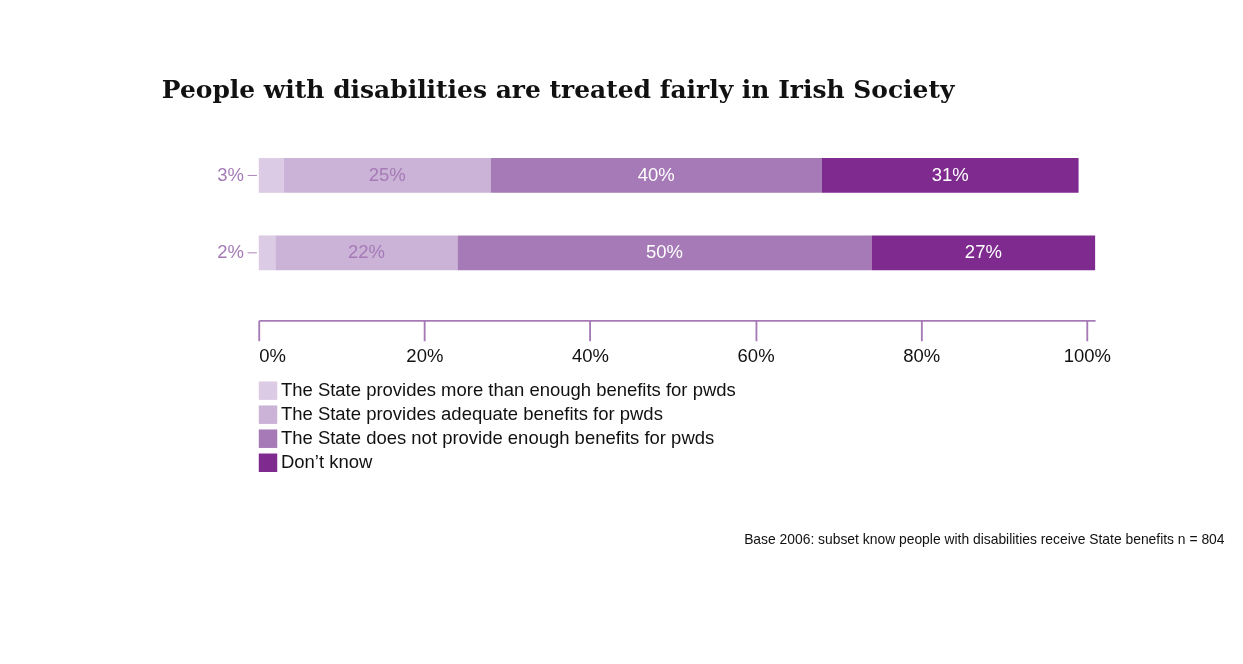 The width and height of the screenshot is (1243, 664). I want to click on x-tick-label: 80%, so click(922, 355).